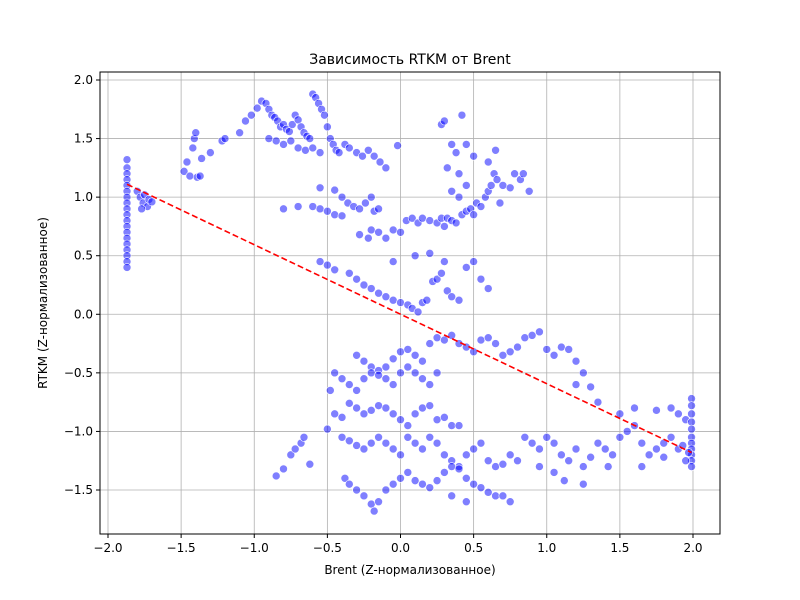  What do you see at coordinates (83, 139) in the screenshot?
I see `y-tick-label: 1.5` at bounding box center [83, 139].